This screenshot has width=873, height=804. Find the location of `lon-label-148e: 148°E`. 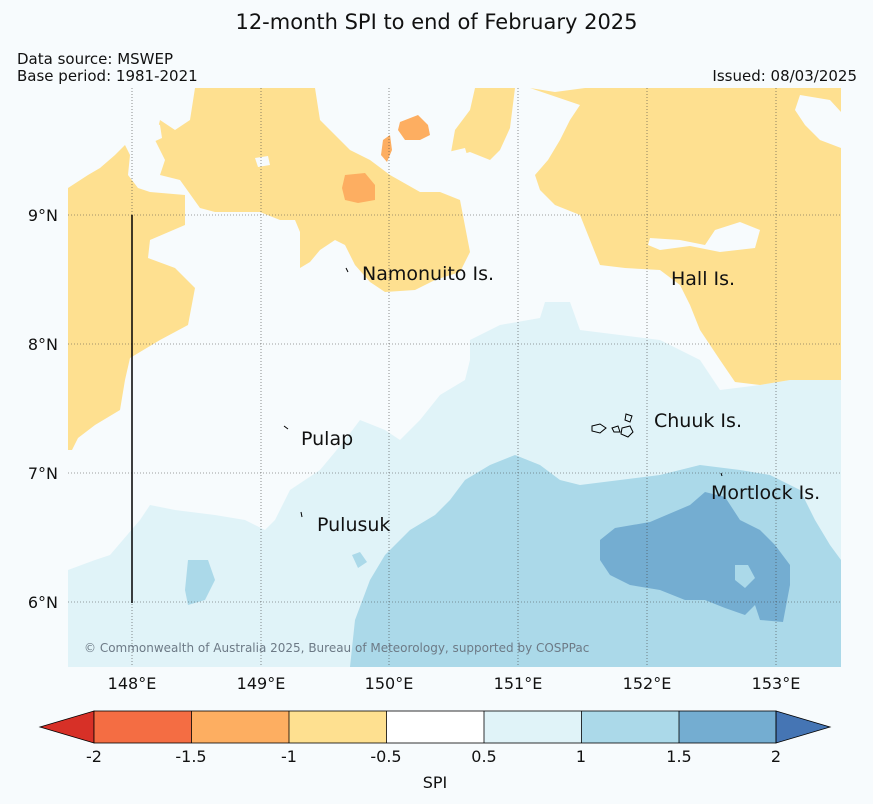

lon-label-148e: 148°E is located at coordinates (132, 683).